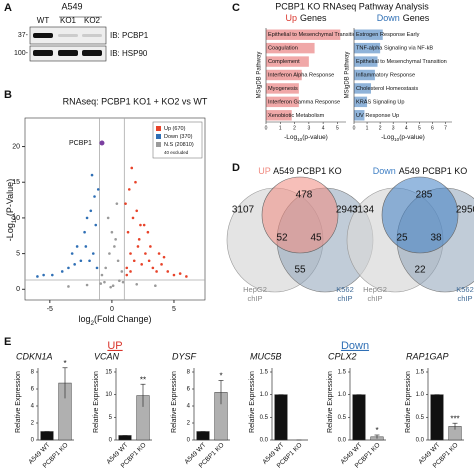 Image resolution: width=474 pixels, height=475 pixels. What do you see at coordinates (424, 195) in the screenshot?
I see `venn-count: 285` at bounding box center [424, 195].